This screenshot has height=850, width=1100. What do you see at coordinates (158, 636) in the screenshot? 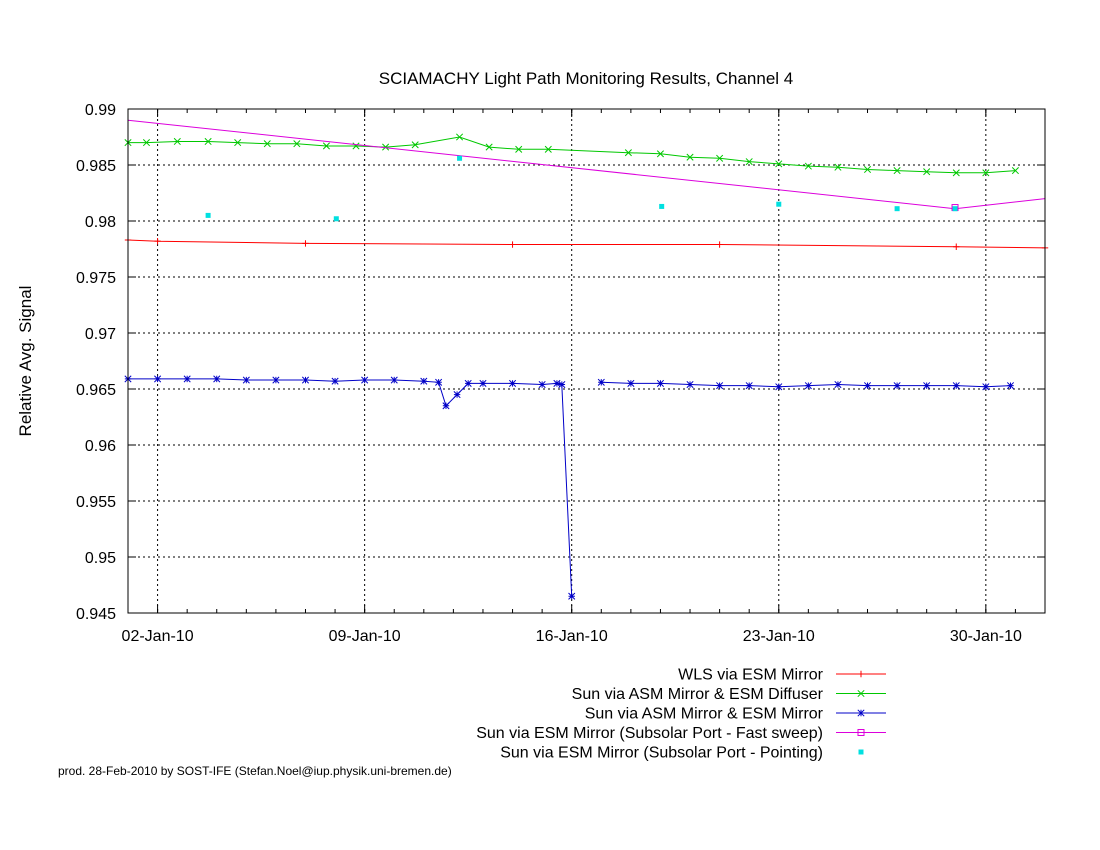
I see `x-tick-label: 02-Jan-10` at bounding box center [158, 636].